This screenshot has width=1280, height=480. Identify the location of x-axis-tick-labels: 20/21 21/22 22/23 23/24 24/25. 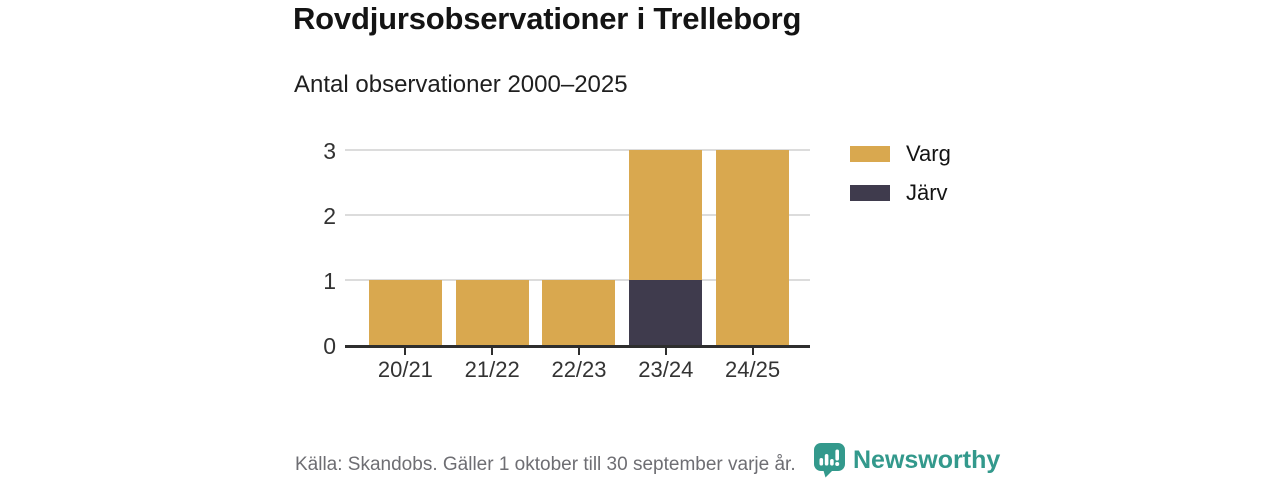
(579, 370).